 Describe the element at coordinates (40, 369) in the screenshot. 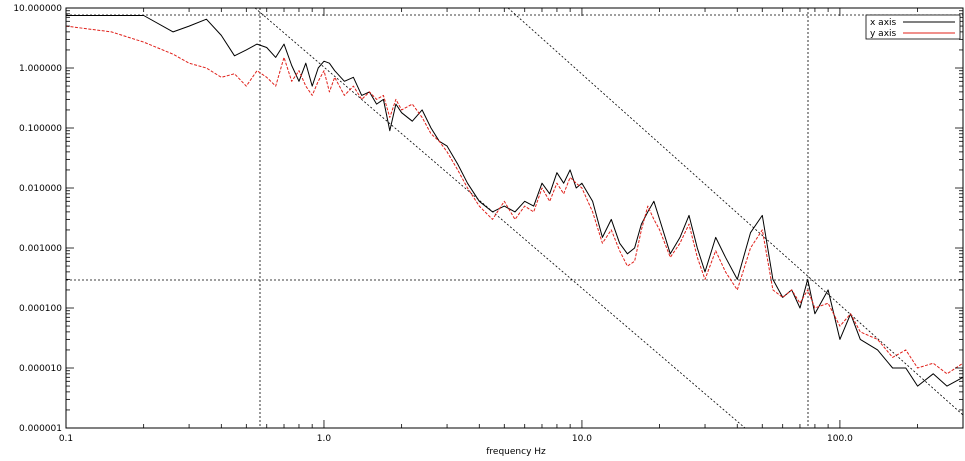

I see `y-tick-label: 0.000010` at that location.